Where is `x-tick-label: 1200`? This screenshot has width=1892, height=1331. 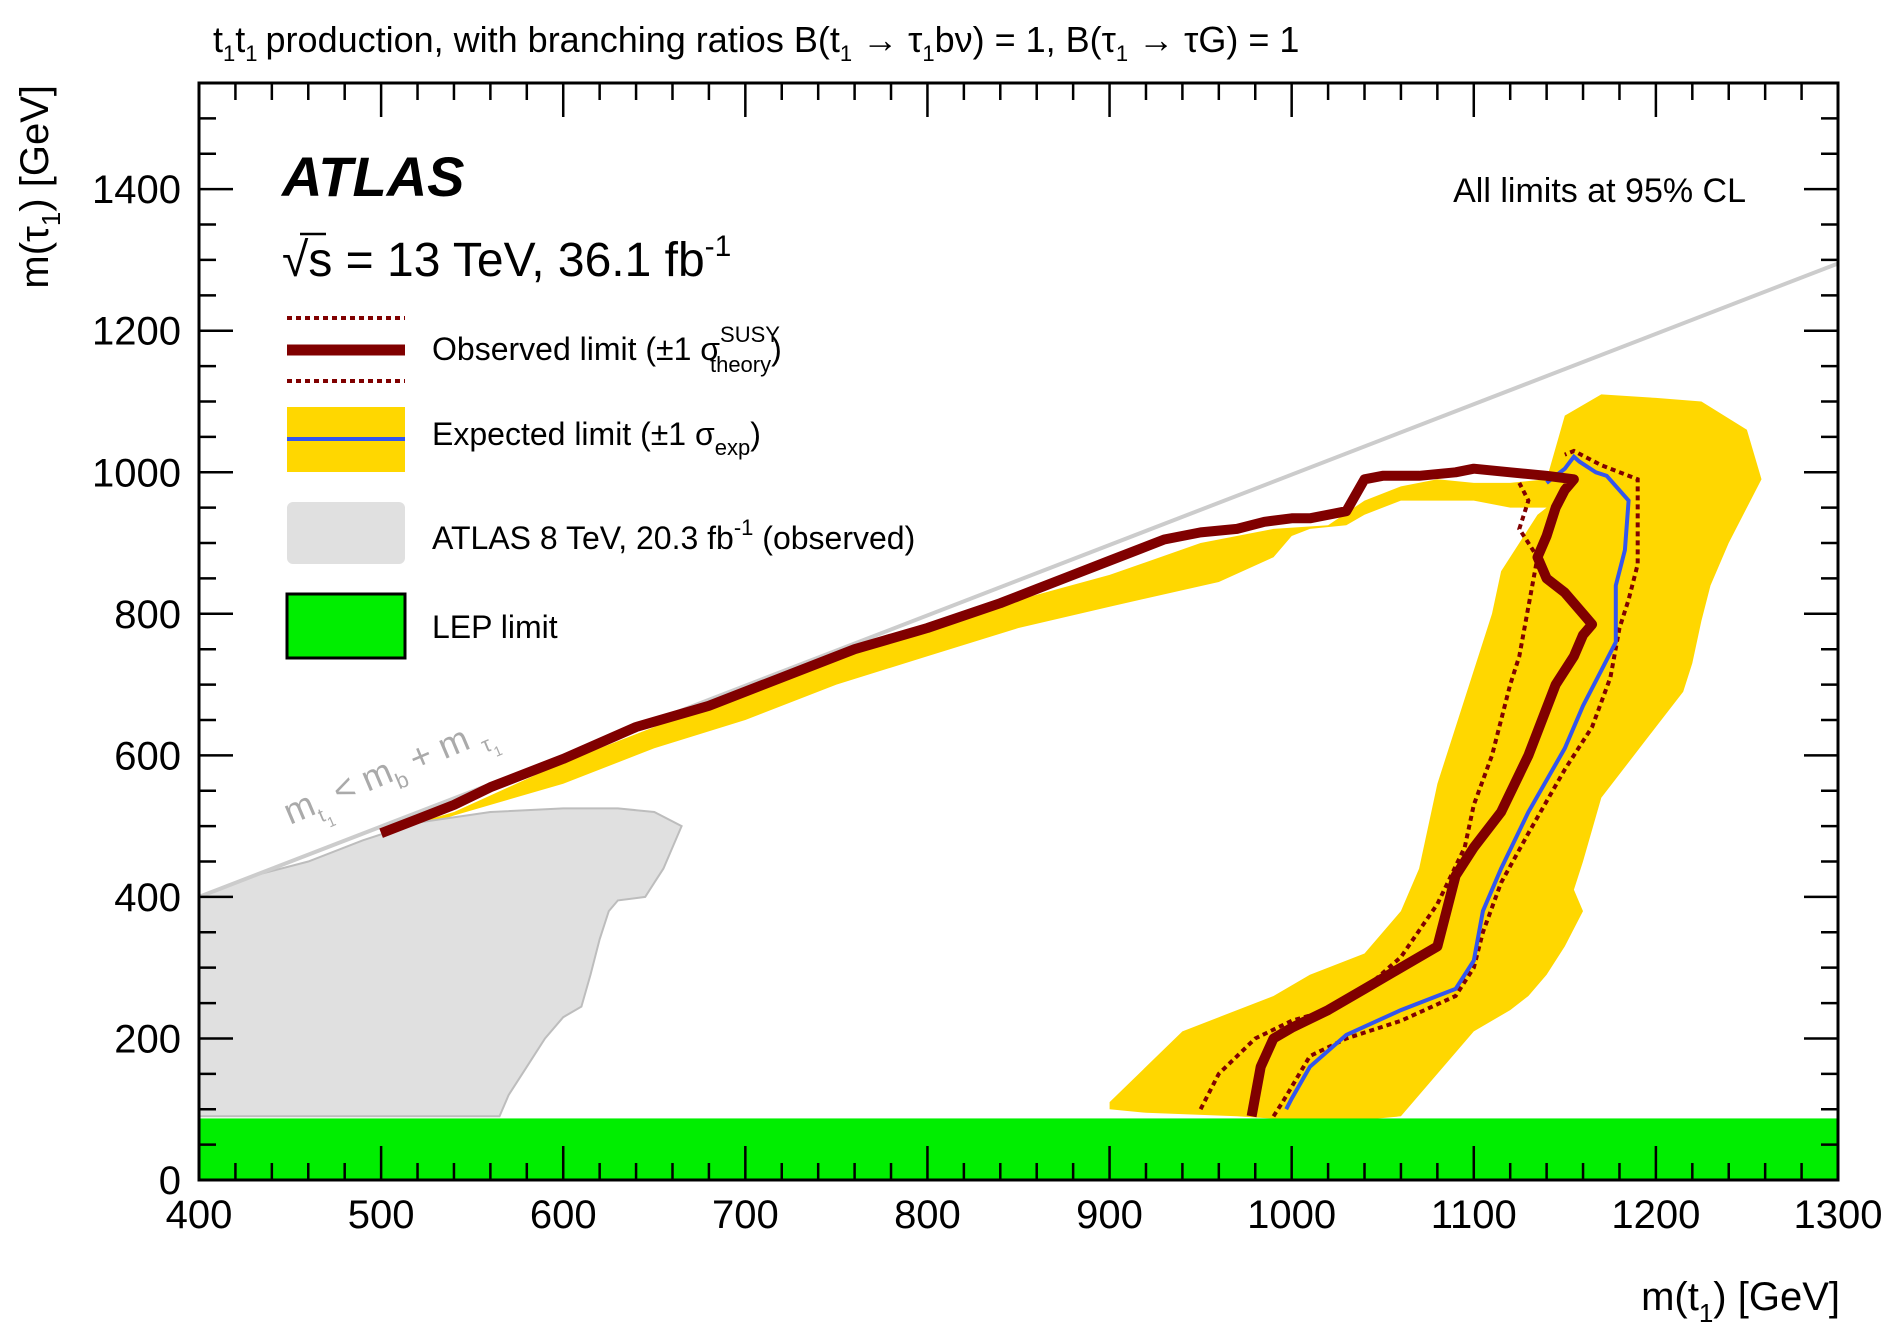 x-tick-label: 1200 is located at coordinates (1655, 1215).